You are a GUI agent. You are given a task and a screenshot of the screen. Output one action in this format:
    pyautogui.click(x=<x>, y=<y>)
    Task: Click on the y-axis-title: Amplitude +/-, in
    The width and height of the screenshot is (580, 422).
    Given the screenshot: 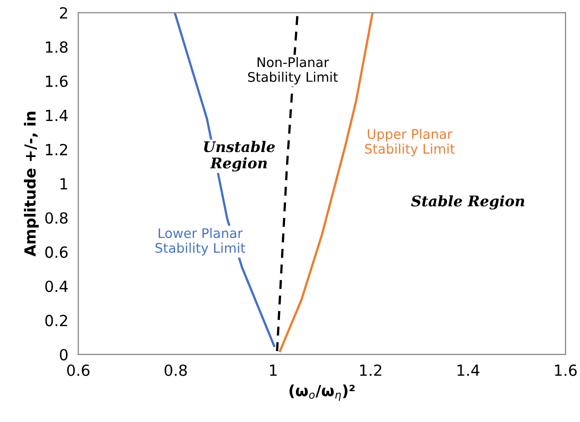 What is the action you would take?
    pyautogui.click(x=31, y=184)
    